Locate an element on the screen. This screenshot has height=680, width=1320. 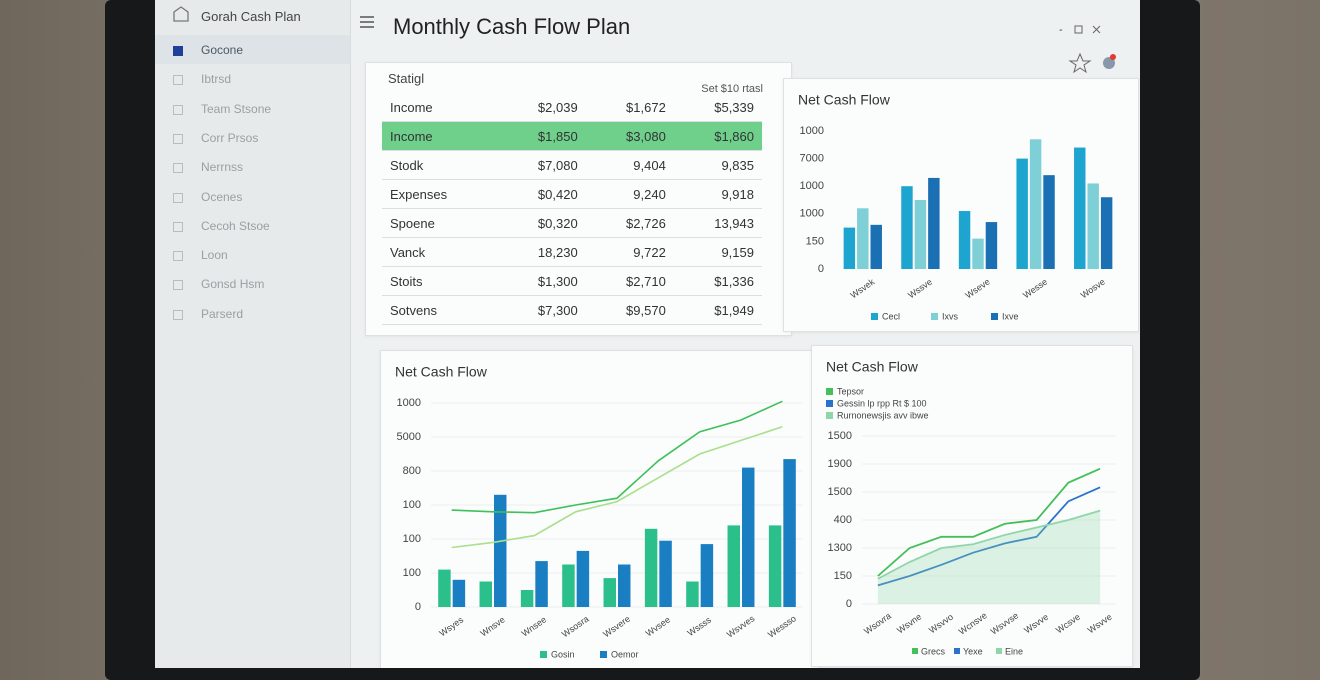
table-row: Vanck 18,230 9,722 9,159 is located at coordinates (572, 252).